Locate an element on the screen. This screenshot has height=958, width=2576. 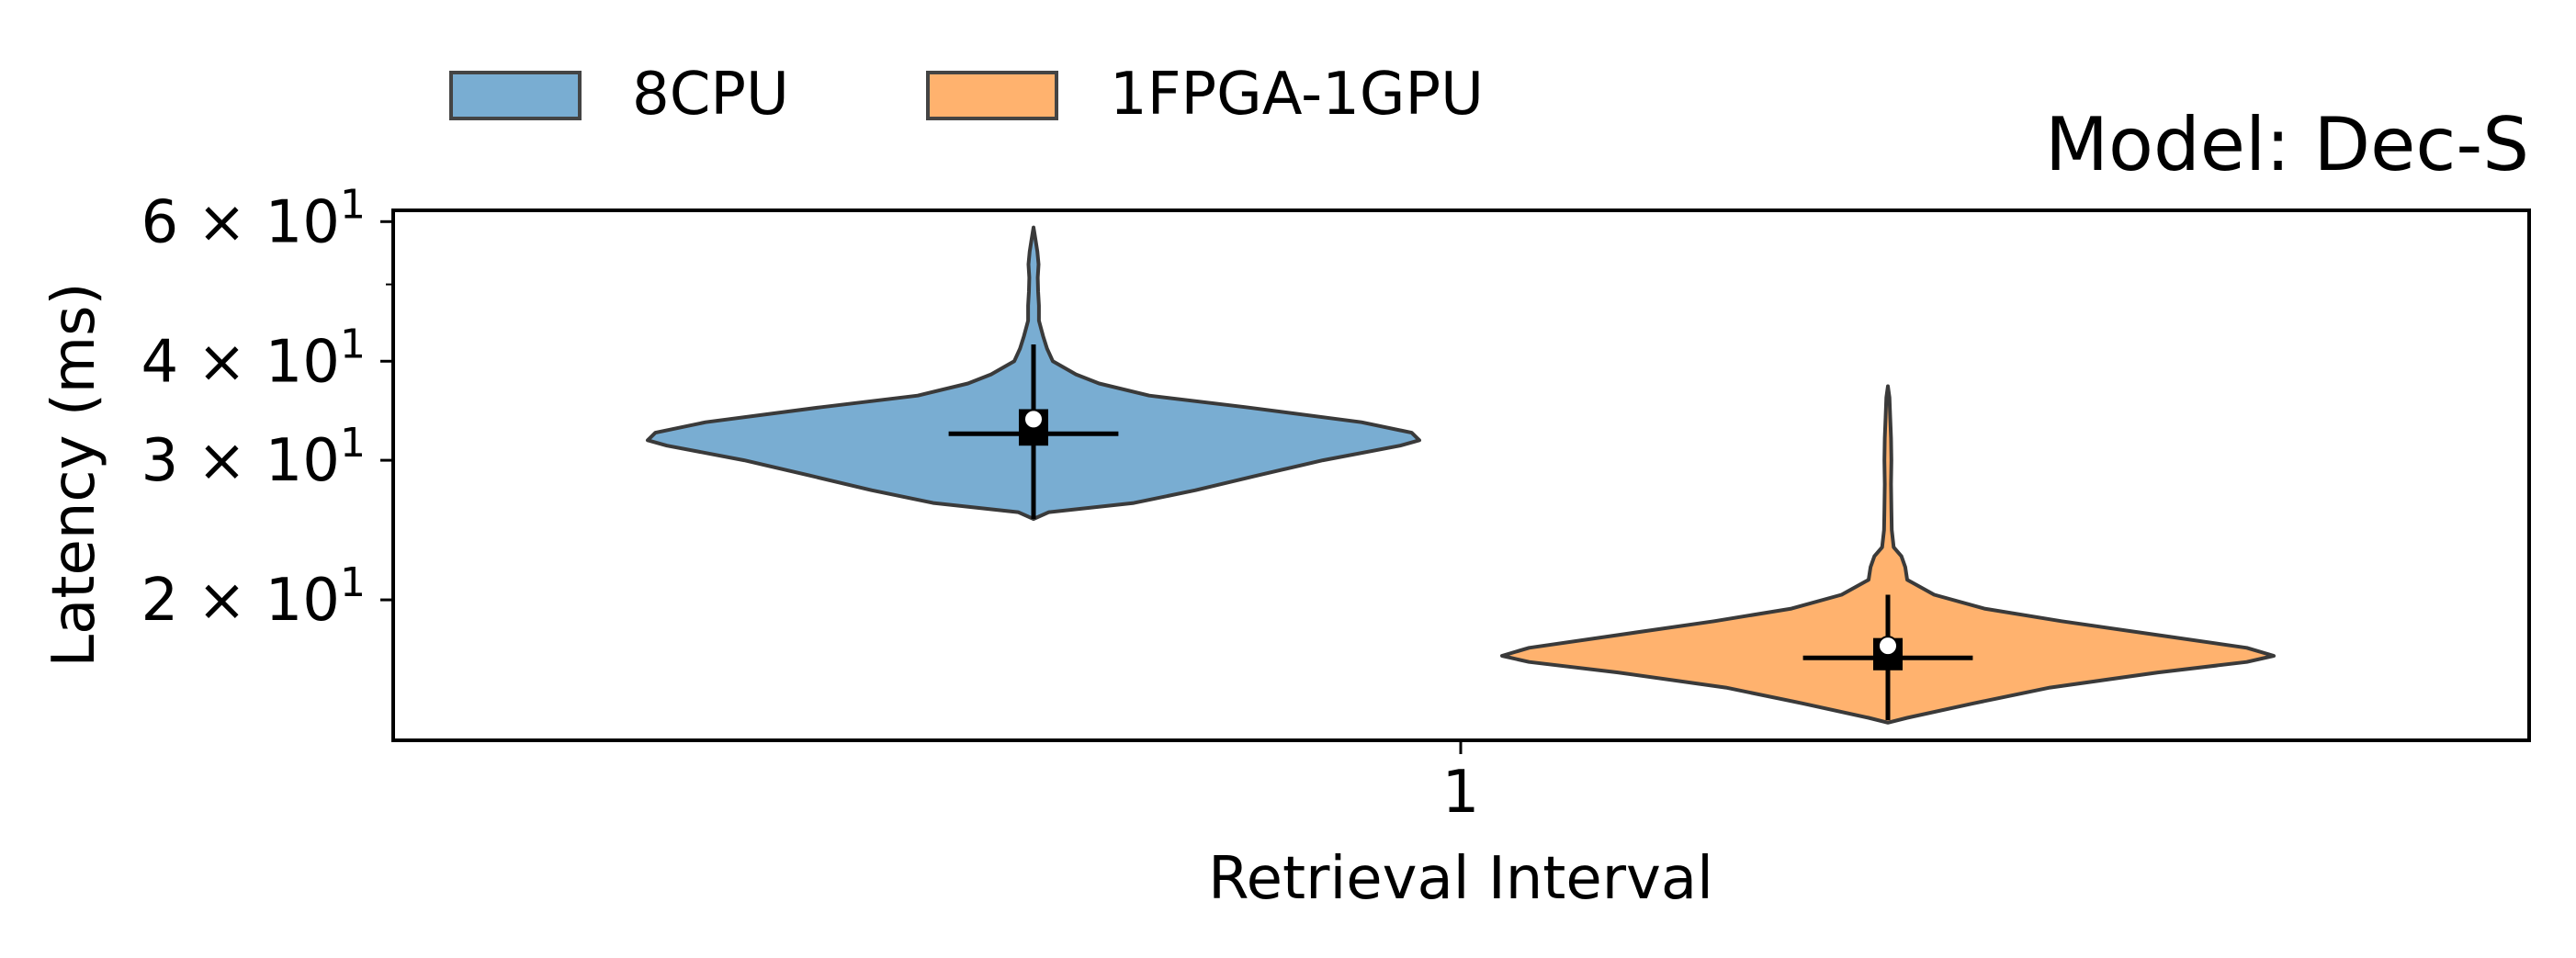
x-tick-label-1: 1 is located at coordinates (1461, 793).